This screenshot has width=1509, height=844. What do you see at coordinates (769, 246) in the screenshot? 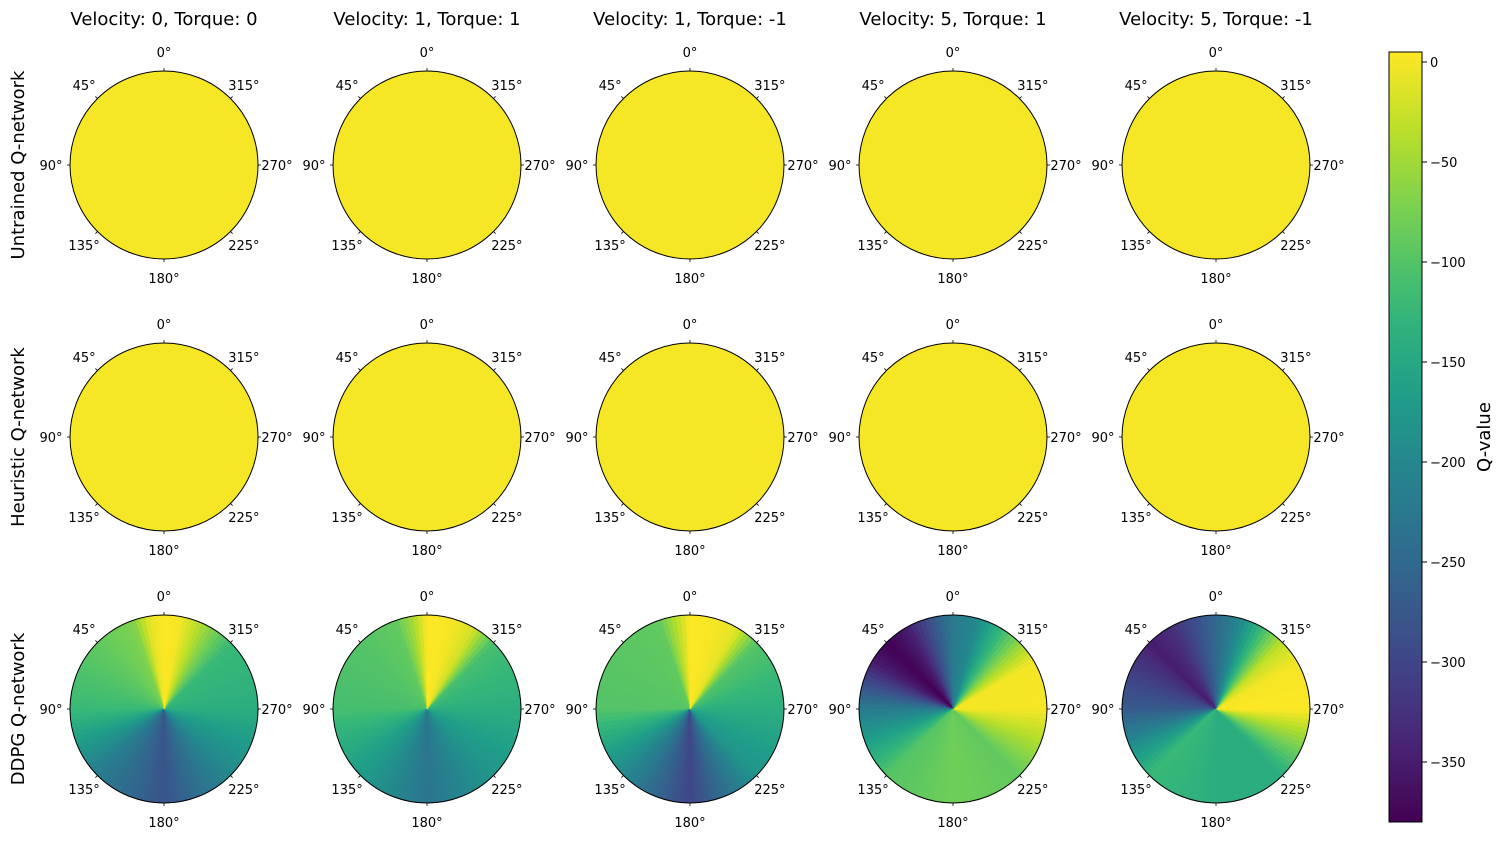
I see `angle-label-r1c3-225: 225°` at bounding box center [769, 246].